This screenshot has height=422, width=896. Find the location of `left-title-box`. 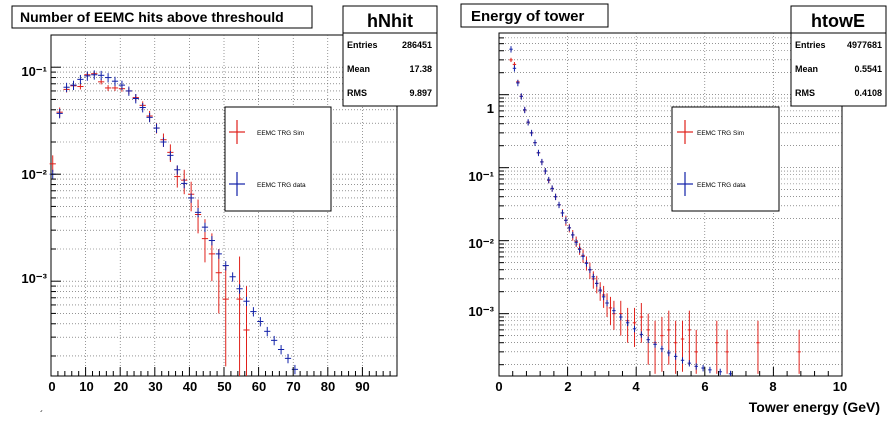

left-title-box is located at coordinates (162, 17).